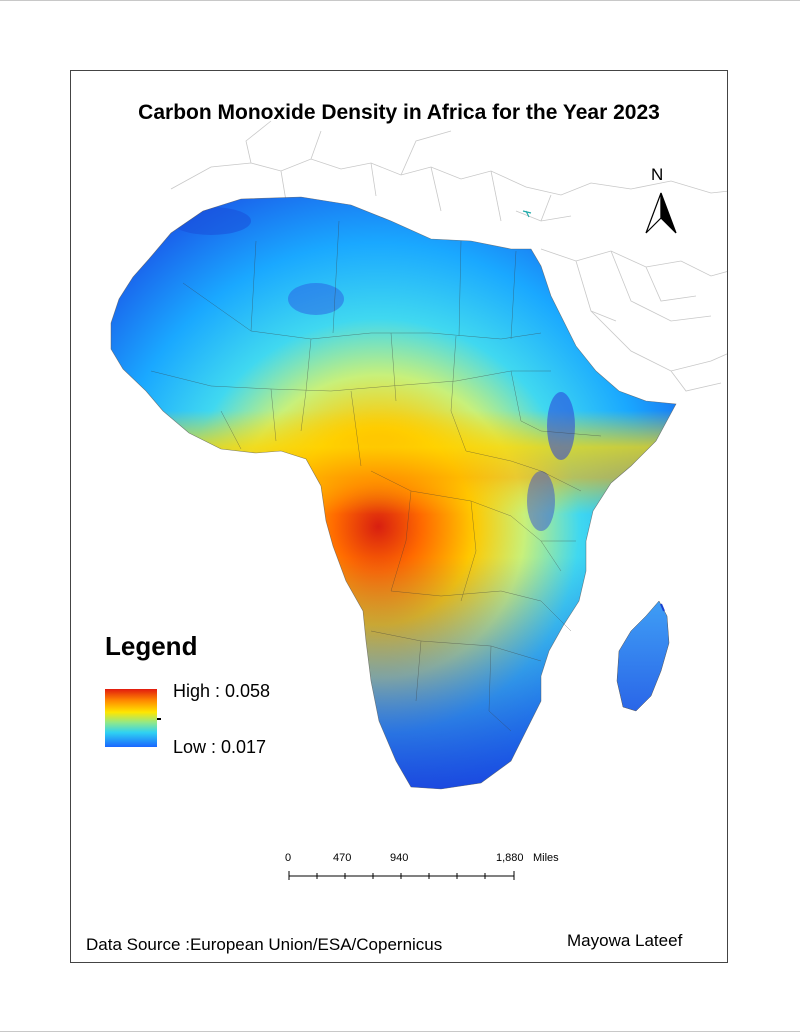 The image size is (800, 1035). I want to click on madagascar, so click(643, 656).